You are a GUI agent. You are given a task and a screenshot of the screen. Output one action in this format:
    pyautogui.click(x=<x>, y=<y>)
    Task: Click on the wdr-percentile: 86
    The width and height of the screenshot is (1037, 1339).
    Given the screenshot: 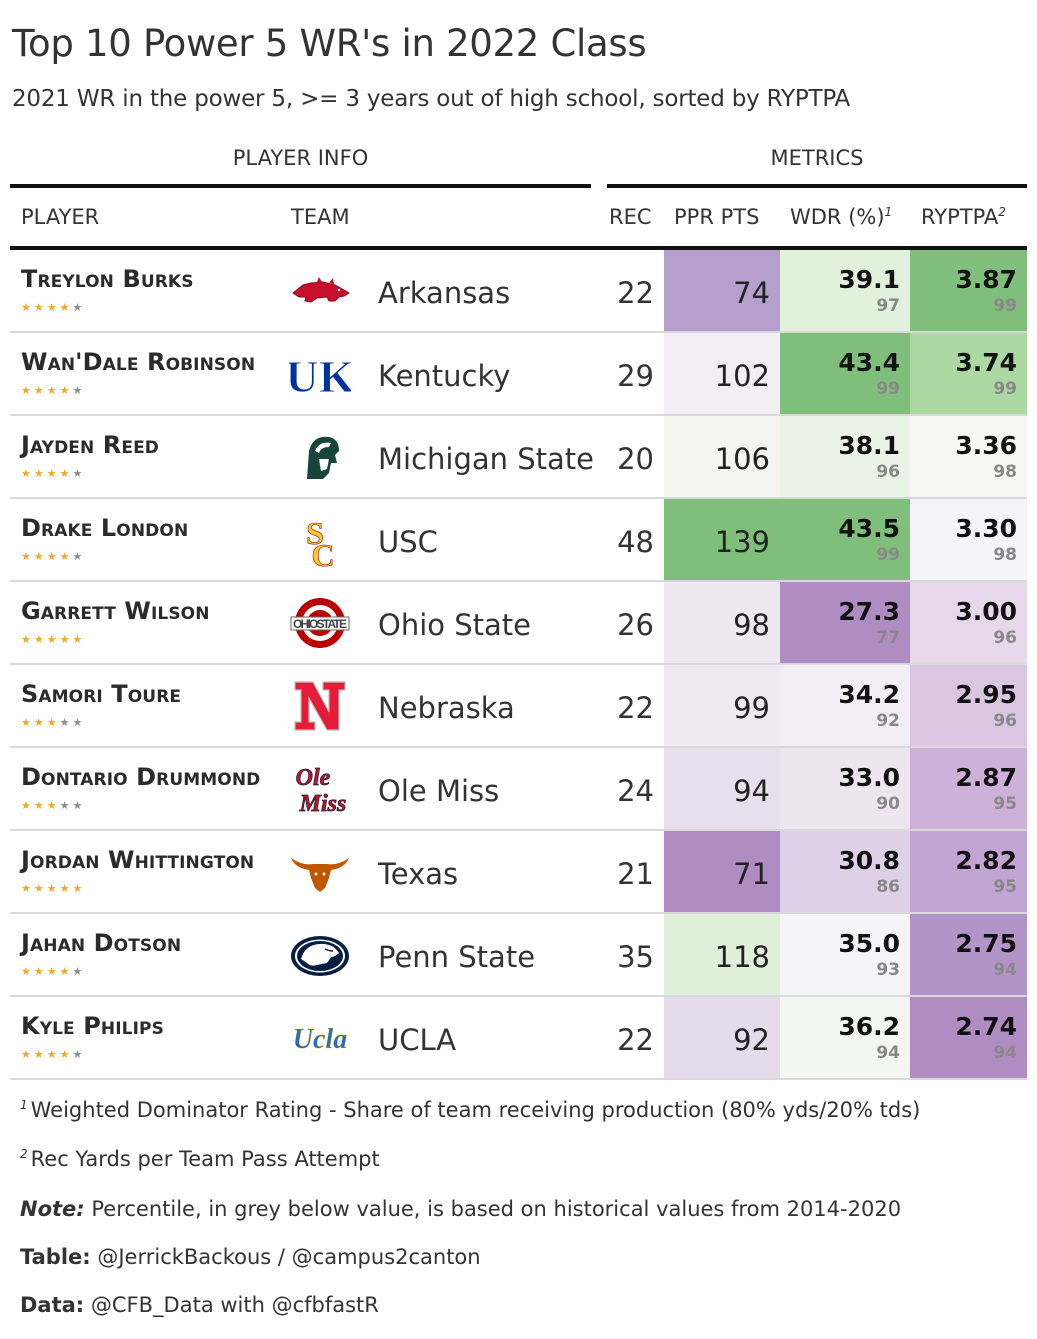 What is the action you would take?
    pyautogui.click(x=888, y=887)
    